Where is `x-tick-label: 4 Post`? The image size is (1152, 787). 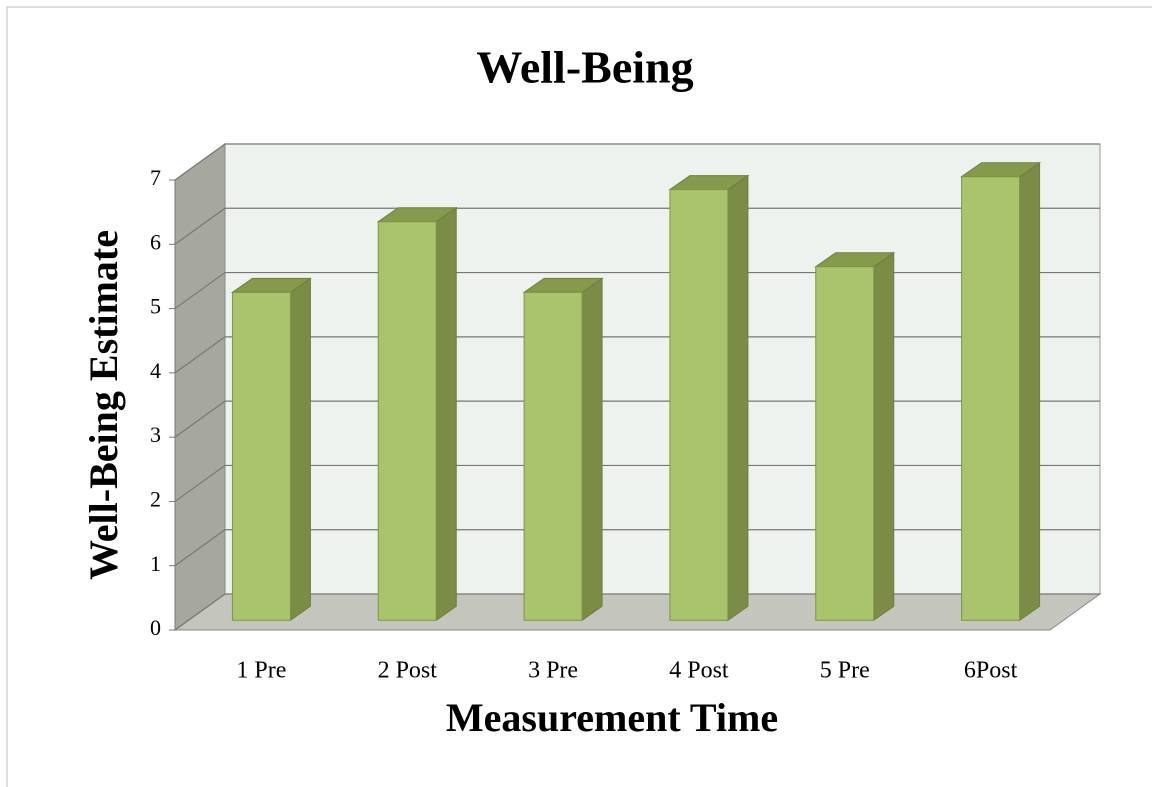 x-tick-label: 4 Post is located at coordinates (699, 671).